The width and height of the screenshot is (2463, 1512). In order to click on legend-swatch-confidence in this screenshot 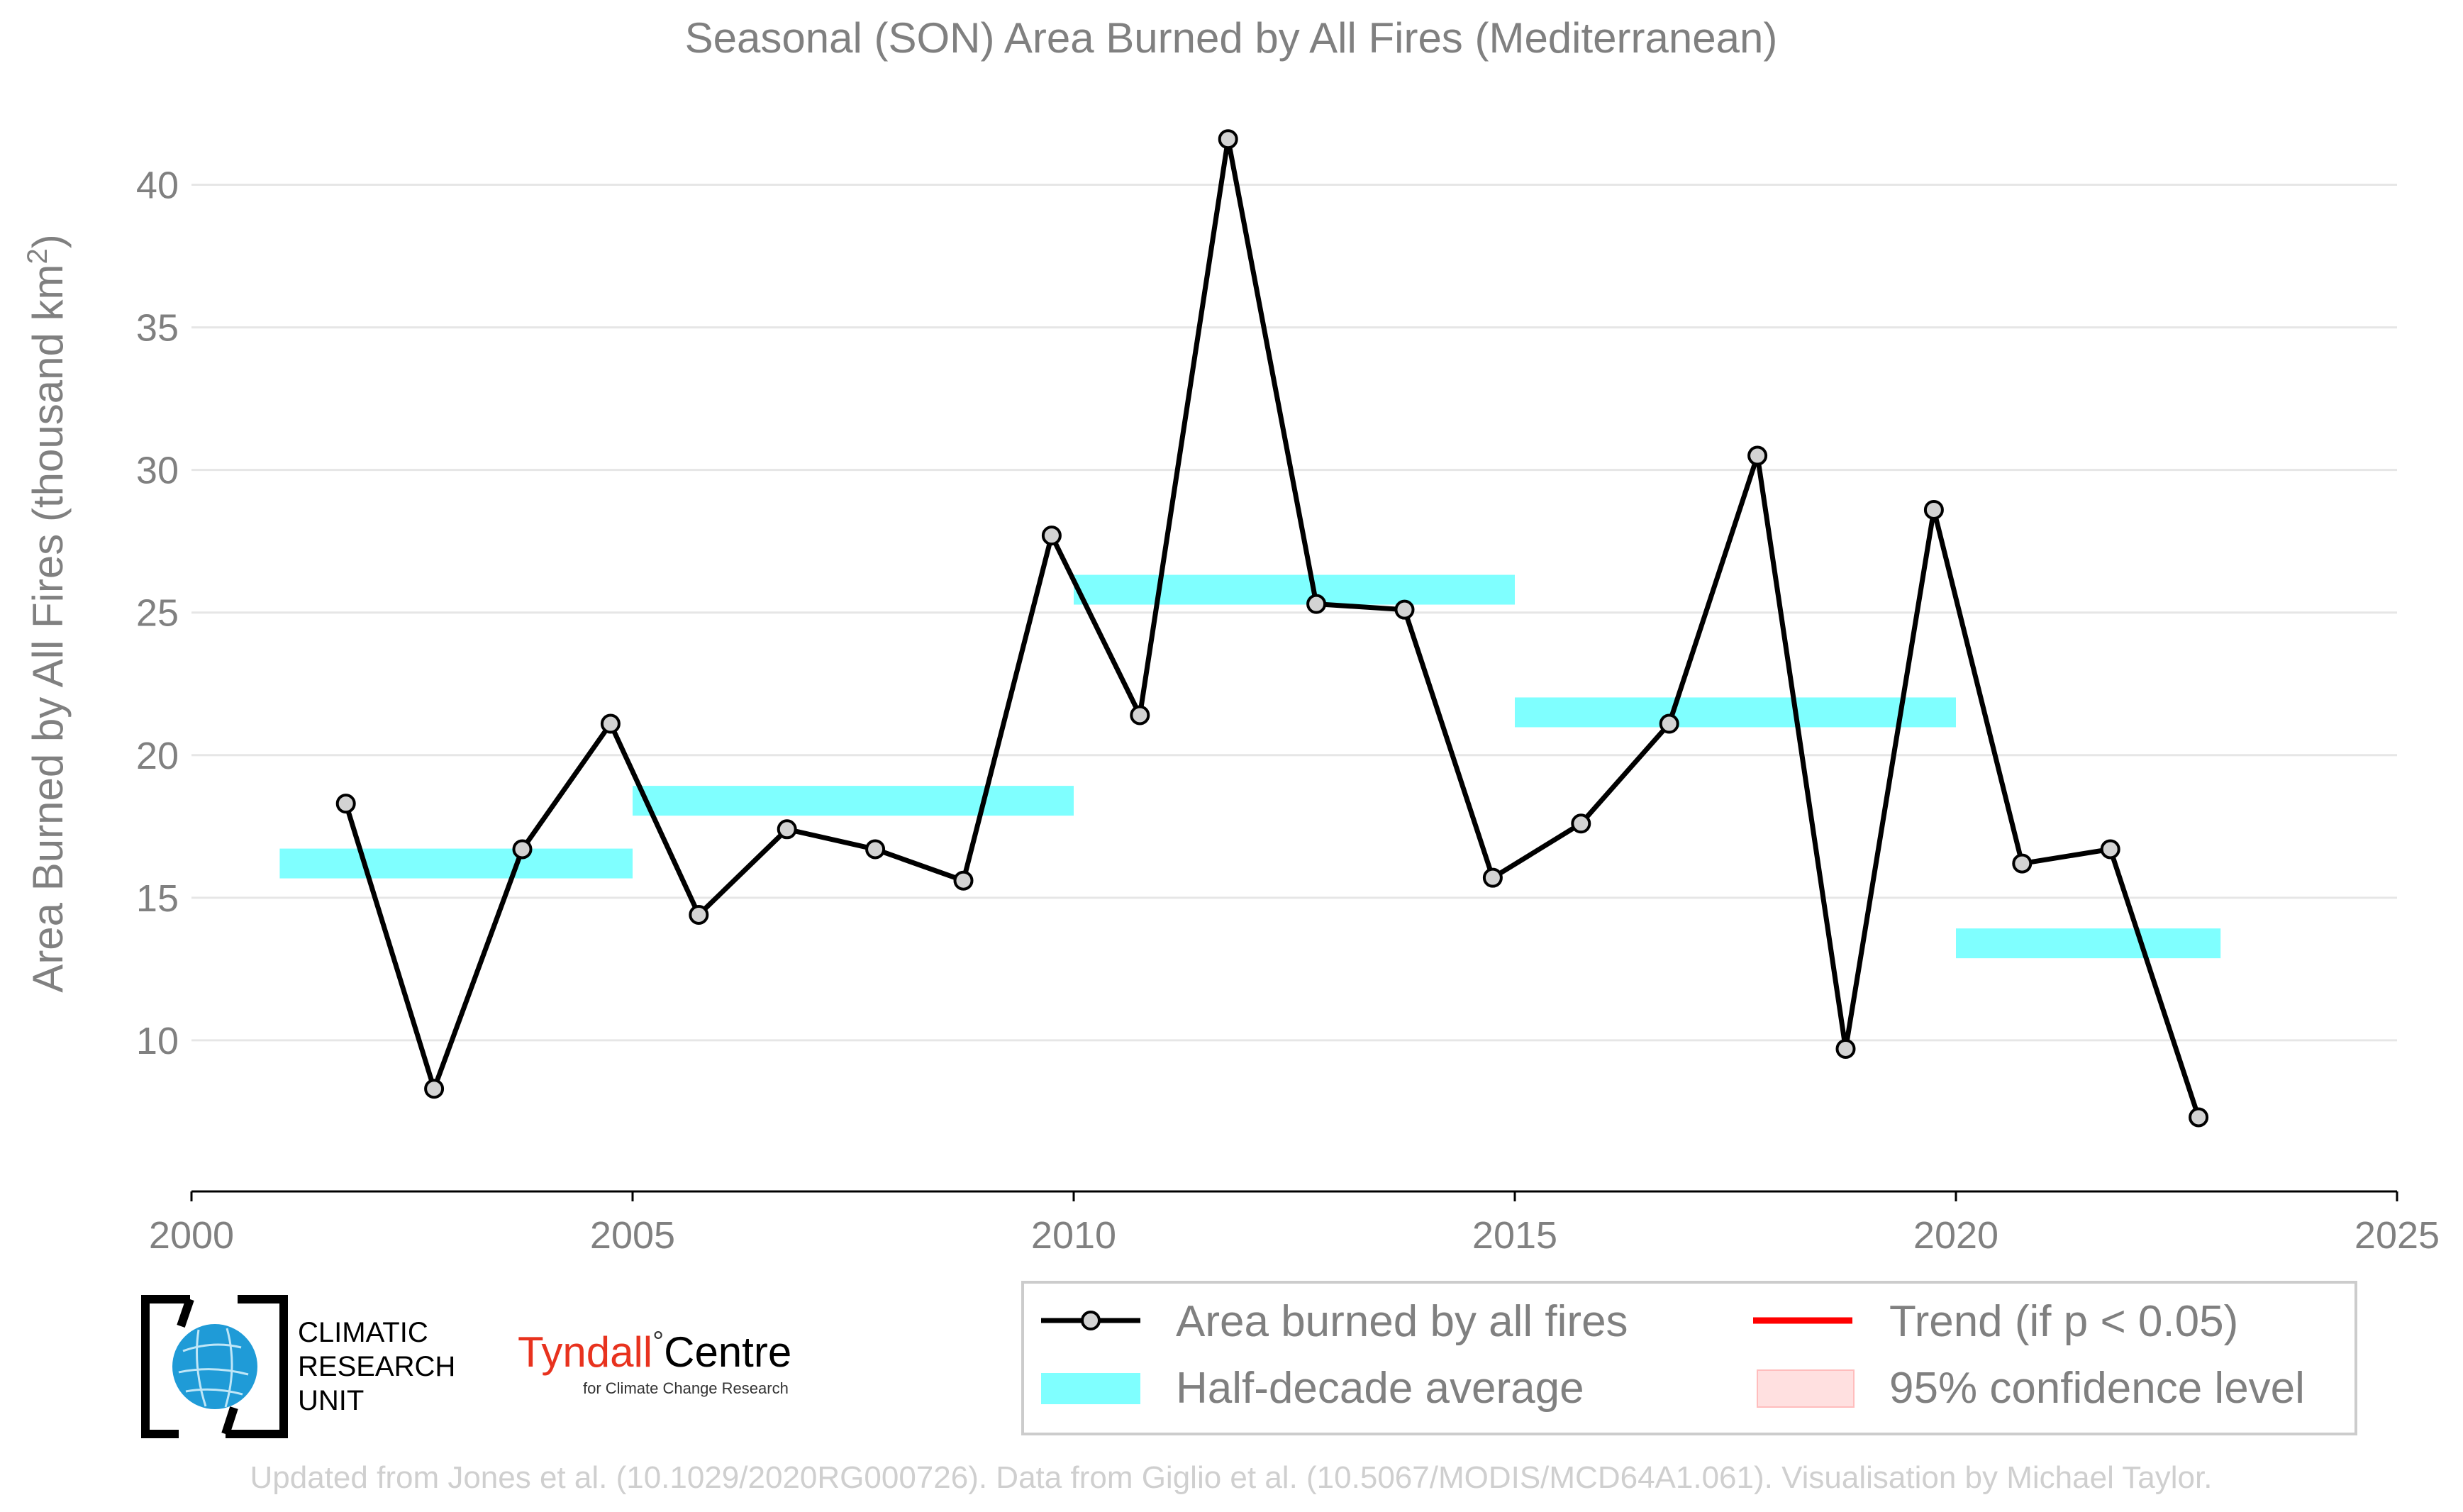, I will do `click(1806, 1388)`.